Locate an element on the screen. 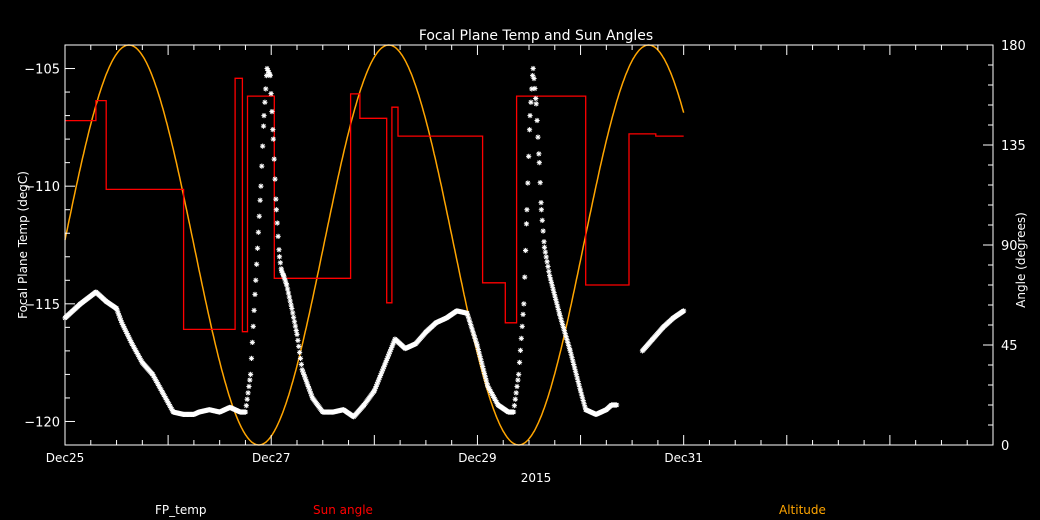 This screenshot has width=1040, height=520. x-tick-label: Dec27 is located at coordinates (271, 458).